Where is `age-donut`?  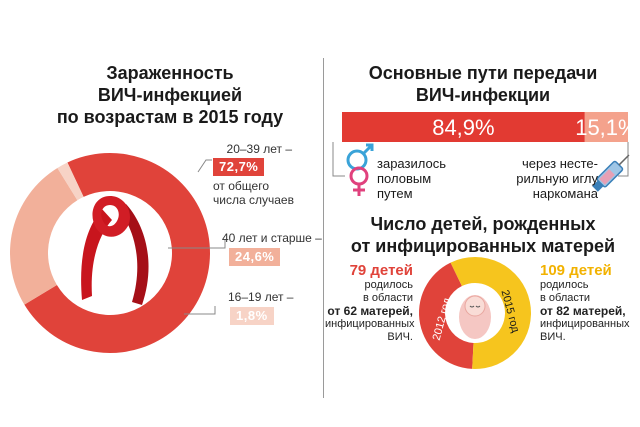 age-donut is located at coordinates (110, 253).